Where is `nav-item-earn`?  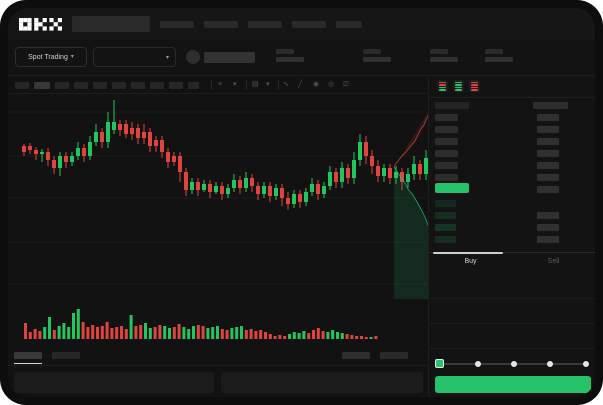 nav-item-earn is located at coordinates (265, 24).